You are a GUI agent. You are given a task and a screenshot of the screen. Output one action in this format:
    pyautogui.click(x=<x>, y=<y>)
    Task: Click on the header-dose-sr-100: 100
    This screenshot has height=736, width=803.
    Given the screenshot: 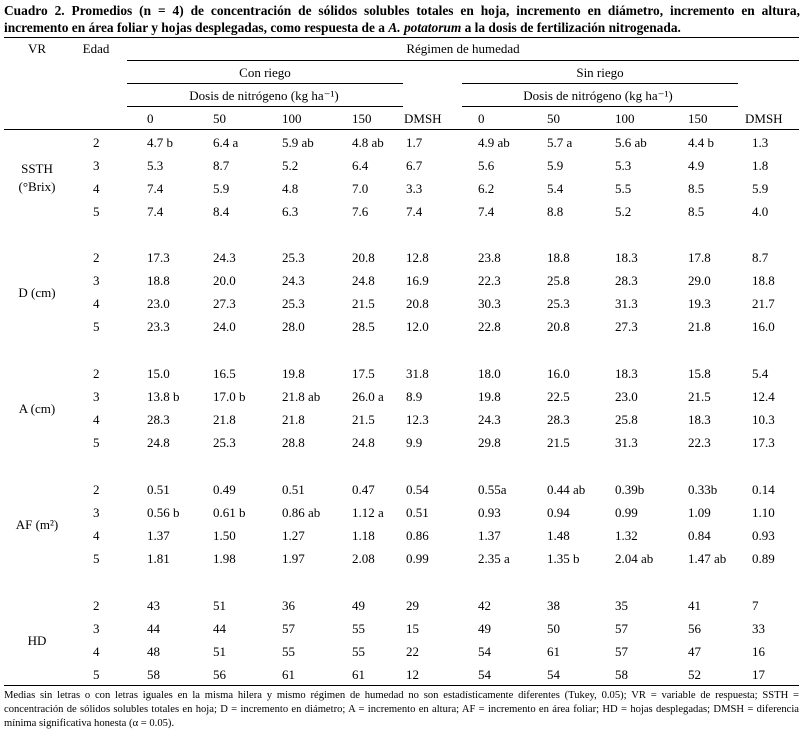 What is the action you would take?
    pyautogui.click(x=625, y=118)
    